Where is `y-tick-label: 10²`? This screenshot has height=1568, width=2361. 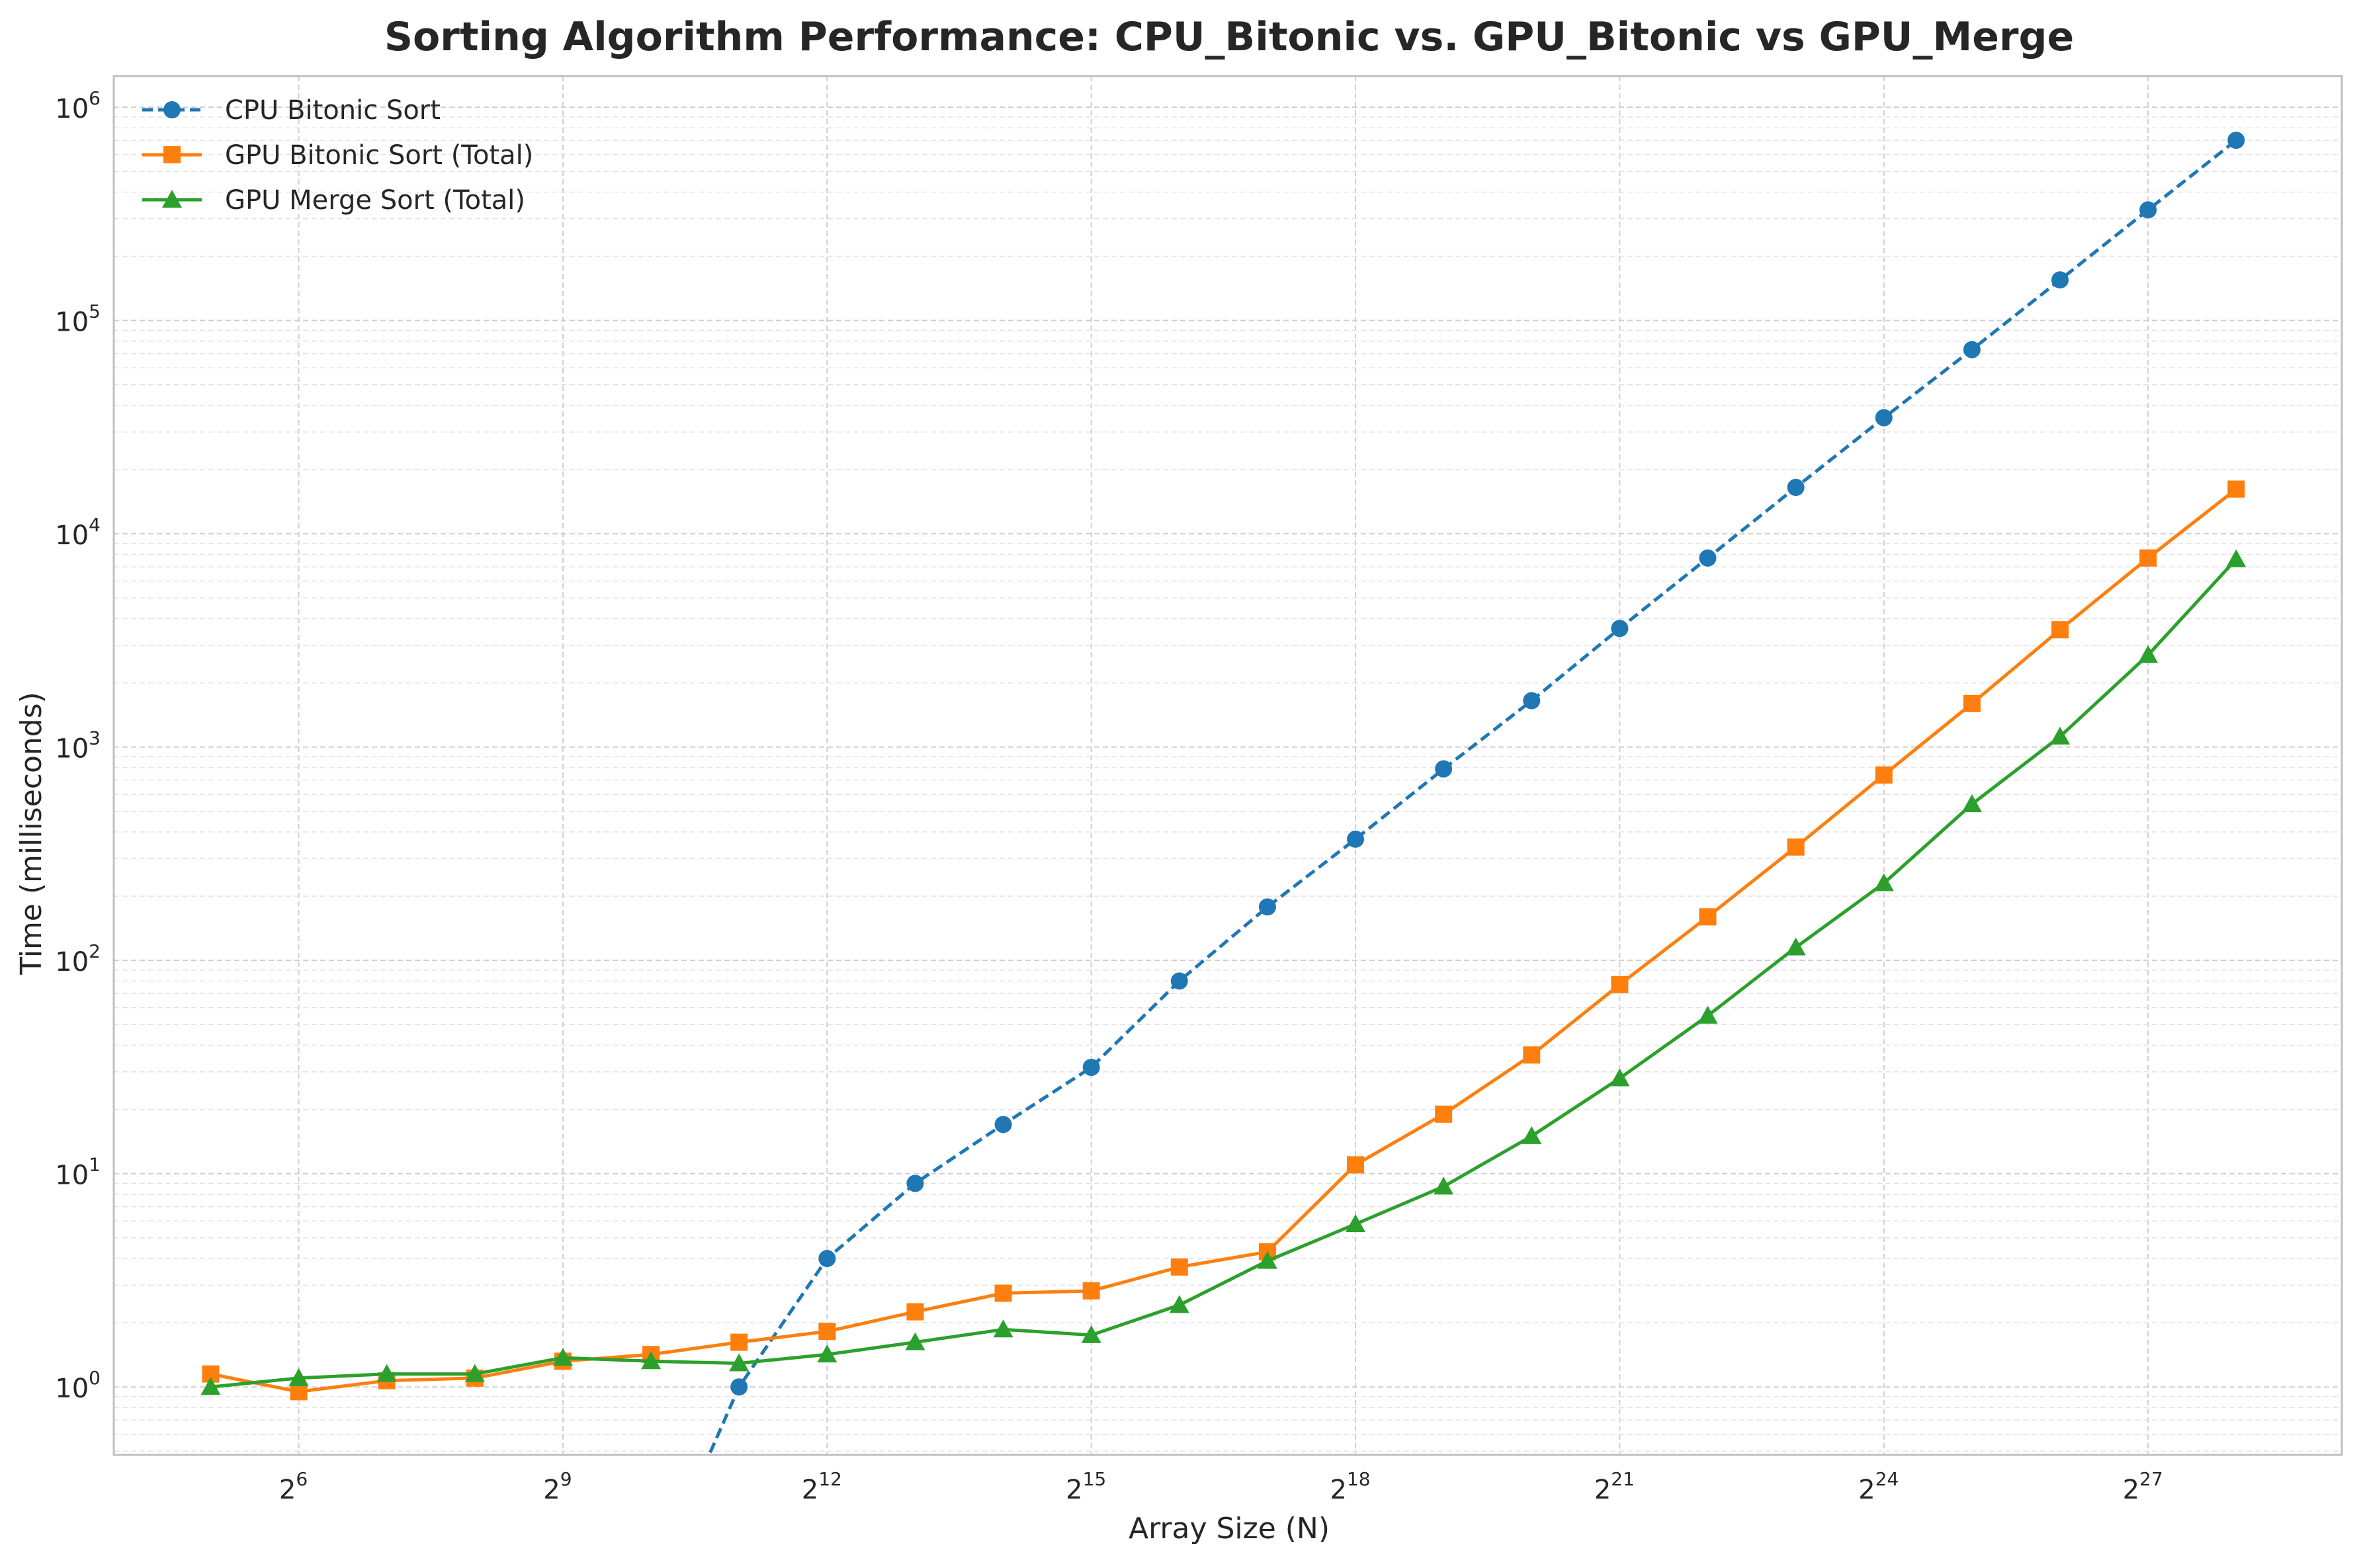
y-tick-label: 10² is located at coordinates (78, 958).